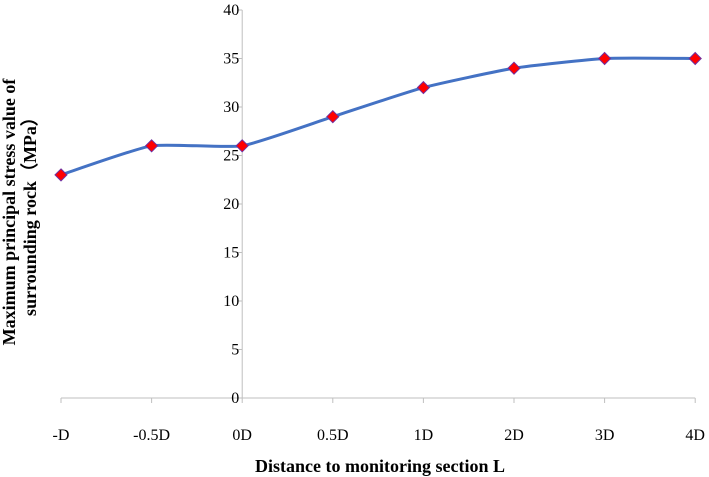 Image resolution: width=709 pixels, height=477 pixels. What do you see at coordinates (231, 301) in the screenshot?
I see `y-tick-label: 10` at bounding box center [231, 301].